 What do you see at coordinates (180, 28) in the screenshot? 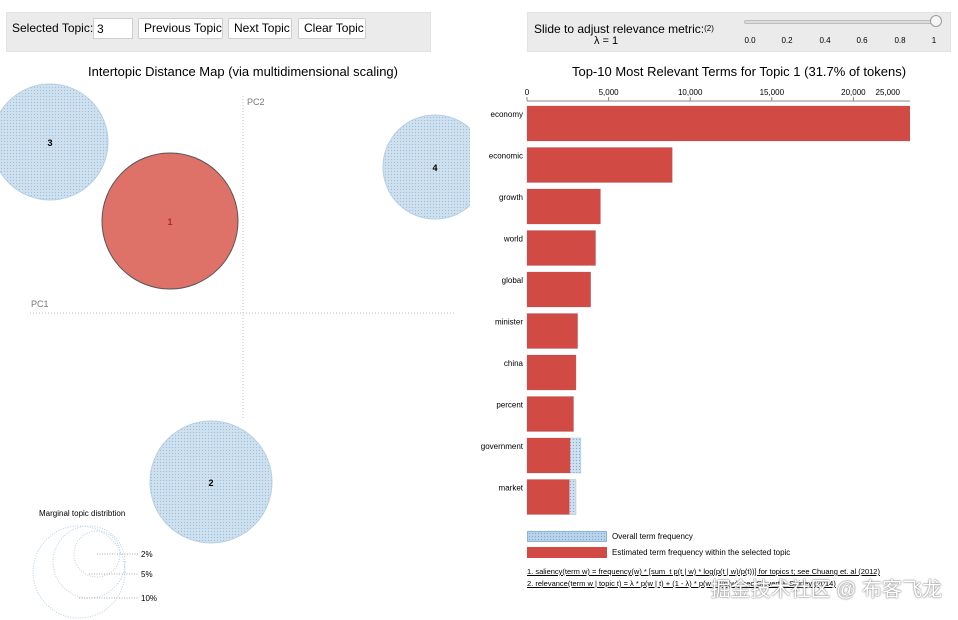
I see `previous-topic-button: Previous Topic` at bounding box center [180, 28].